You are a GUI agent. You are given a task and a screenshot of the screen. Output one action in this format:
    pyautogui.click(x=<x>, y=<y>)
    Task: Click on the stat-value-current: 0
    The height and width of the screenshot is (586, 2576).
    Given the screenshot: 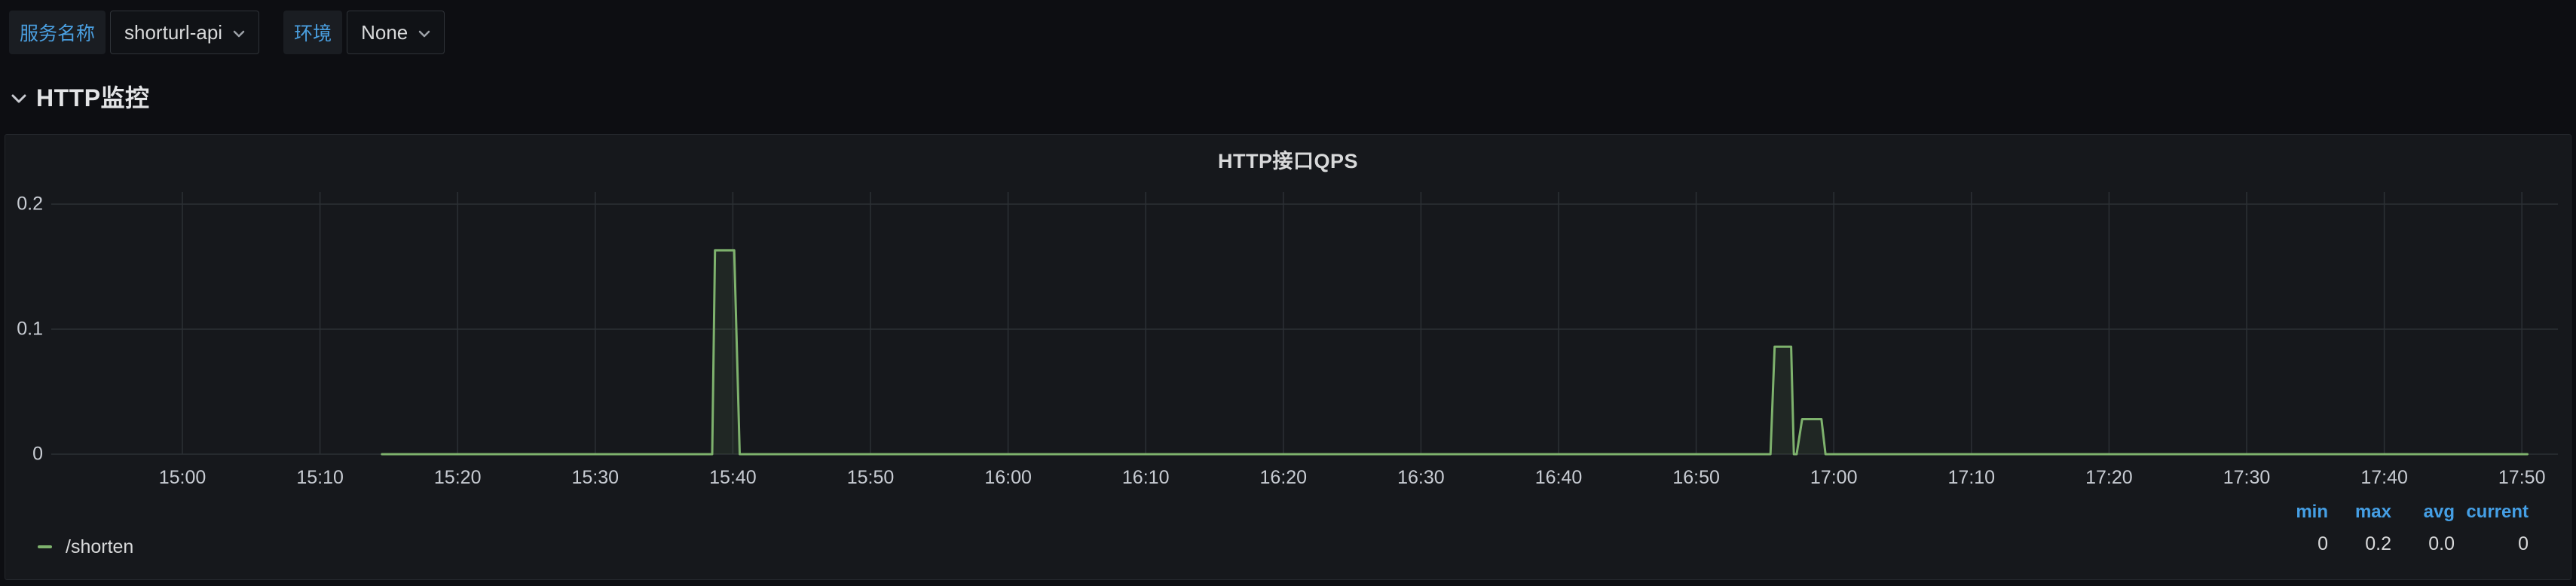 What is the action you would take?
    pyautogui.click(x=2524, y=543)
    